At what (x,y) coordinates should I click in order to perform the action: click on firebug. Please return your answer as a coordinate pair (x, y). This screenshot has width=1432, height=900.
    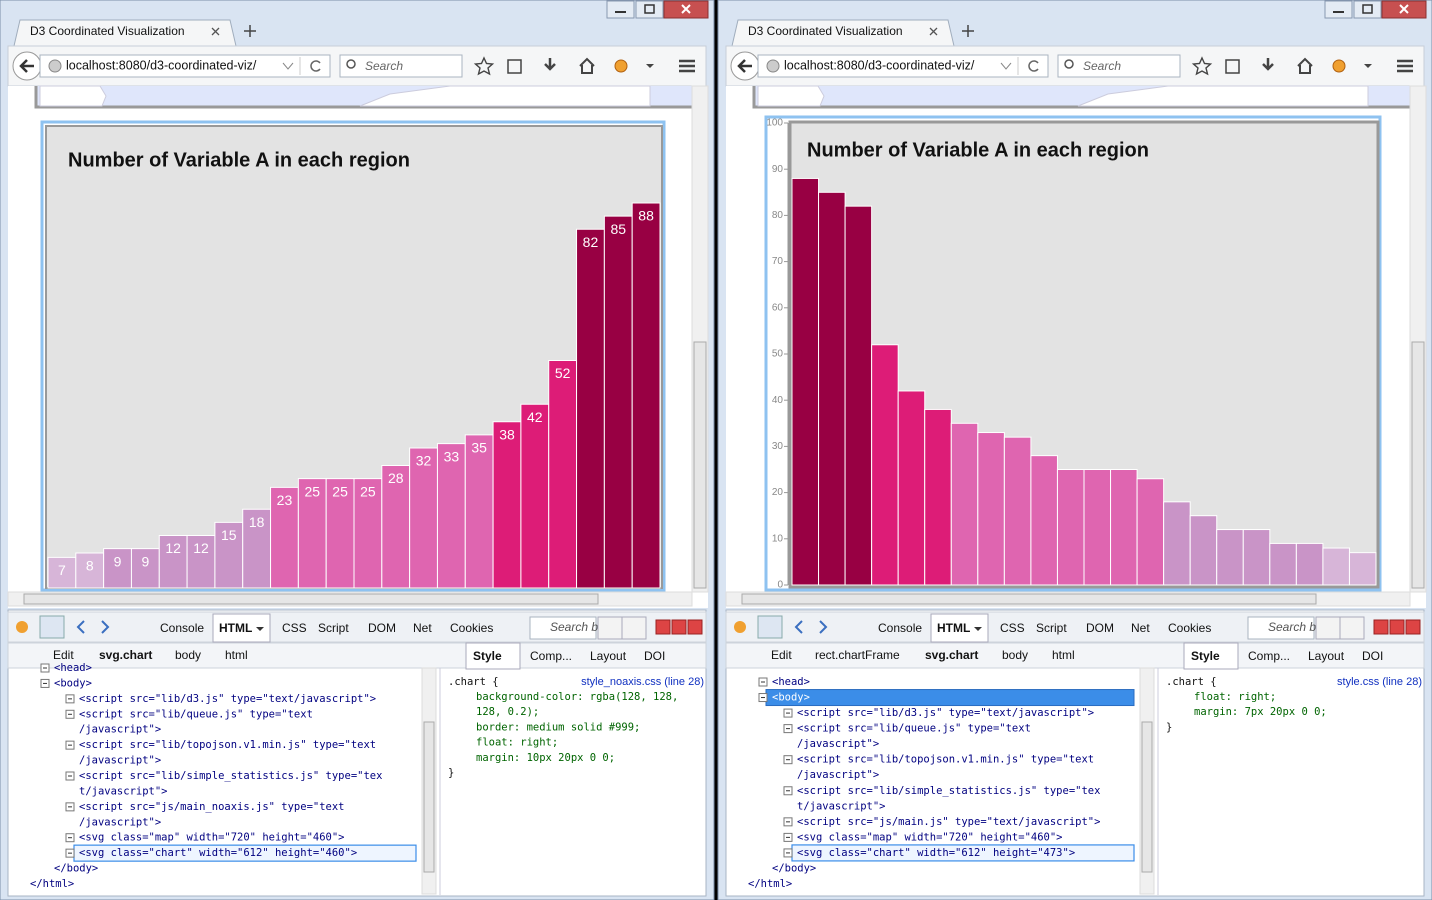
    Looking at the image, I should click on (621, 66).